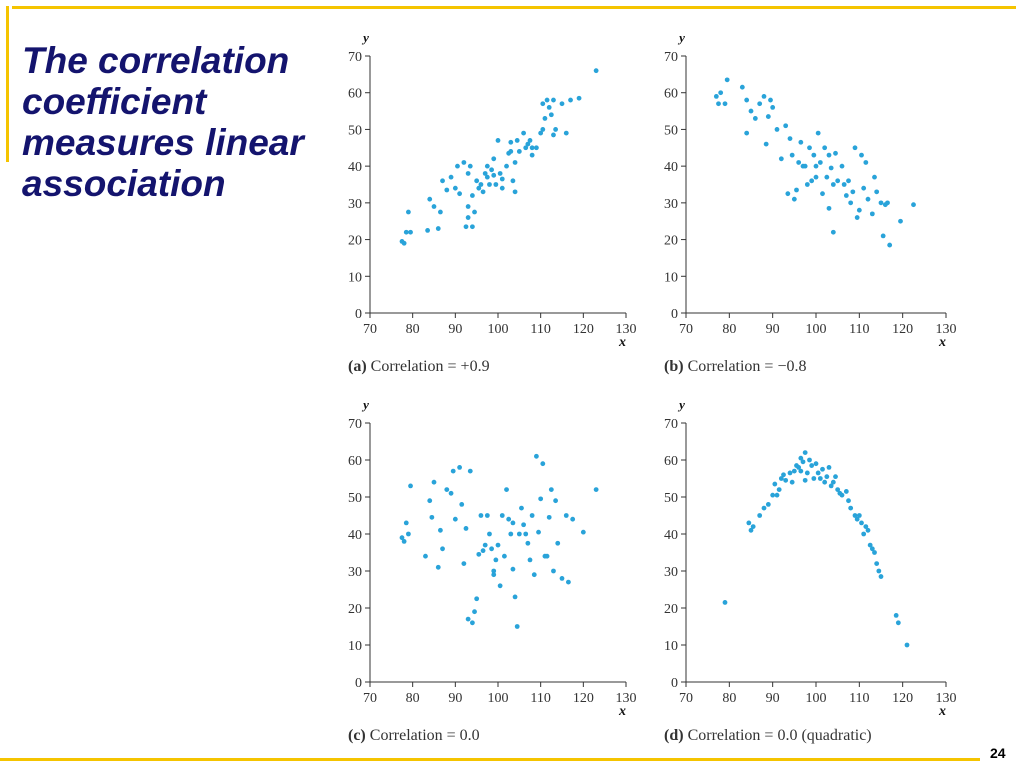  Describe the element at coordinates (773, 698) in the screenshot. I see `panel-d-x-tick-label: 90` at that location.